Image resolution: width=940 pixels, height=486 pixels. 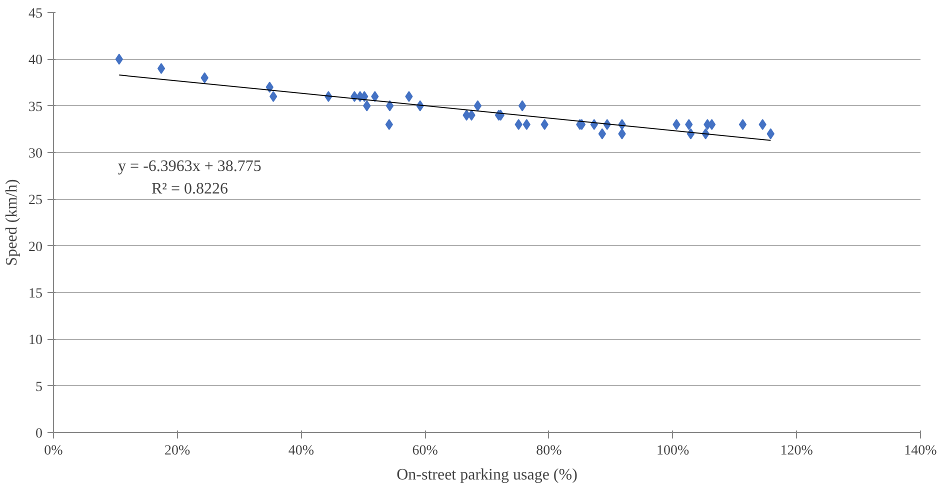 I want to click on y-axis-title: Speed (km/h), so click(x=12, y=222).